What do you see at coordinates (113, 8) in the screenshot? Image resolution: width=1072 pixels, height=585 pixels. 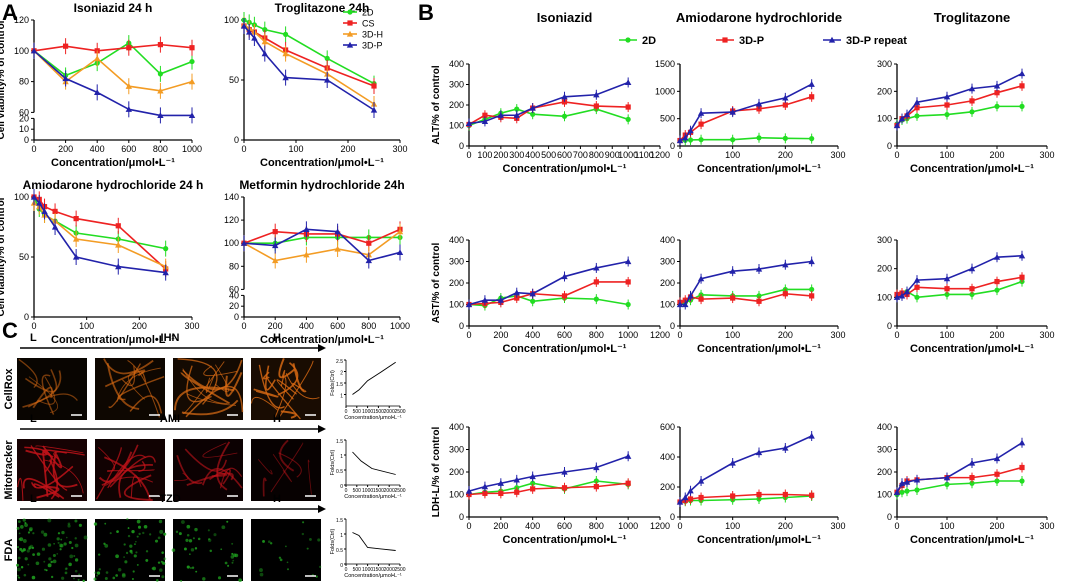 I see `chart-title: Isoniazid 24 h` at bounding box center [113, 8].